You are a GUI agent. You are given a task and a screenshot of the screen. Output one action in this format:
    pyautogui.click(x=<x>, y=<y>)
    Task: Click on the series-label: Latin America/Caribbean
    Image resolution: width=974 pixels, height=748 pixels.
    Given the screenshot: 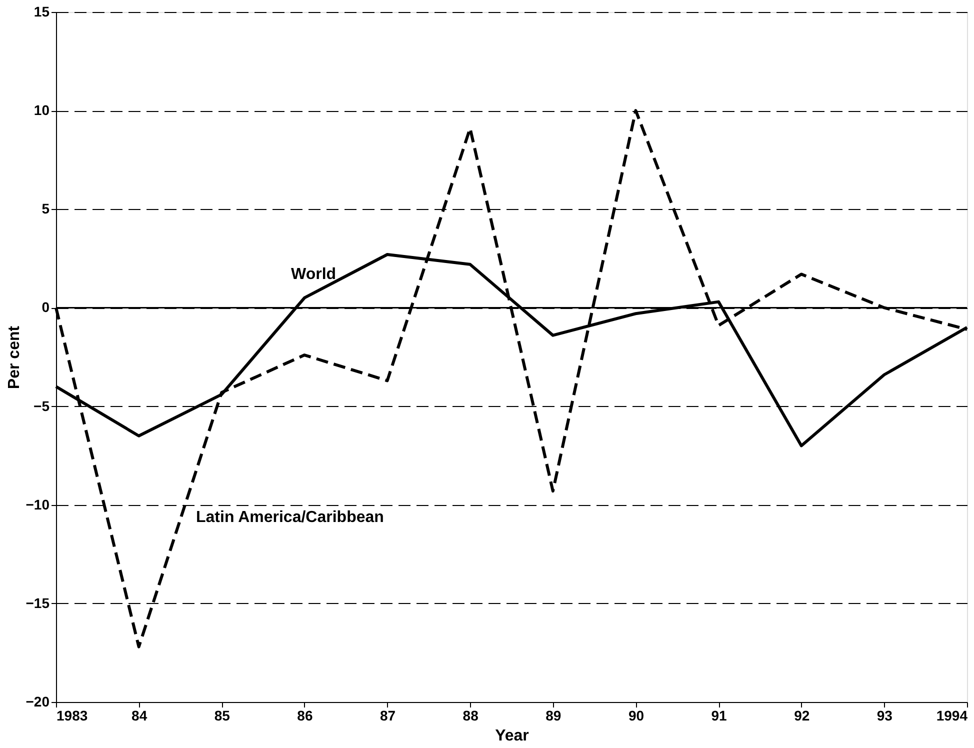 What is the action you would take?
    pyautogui.click(x=290, y=517)
    